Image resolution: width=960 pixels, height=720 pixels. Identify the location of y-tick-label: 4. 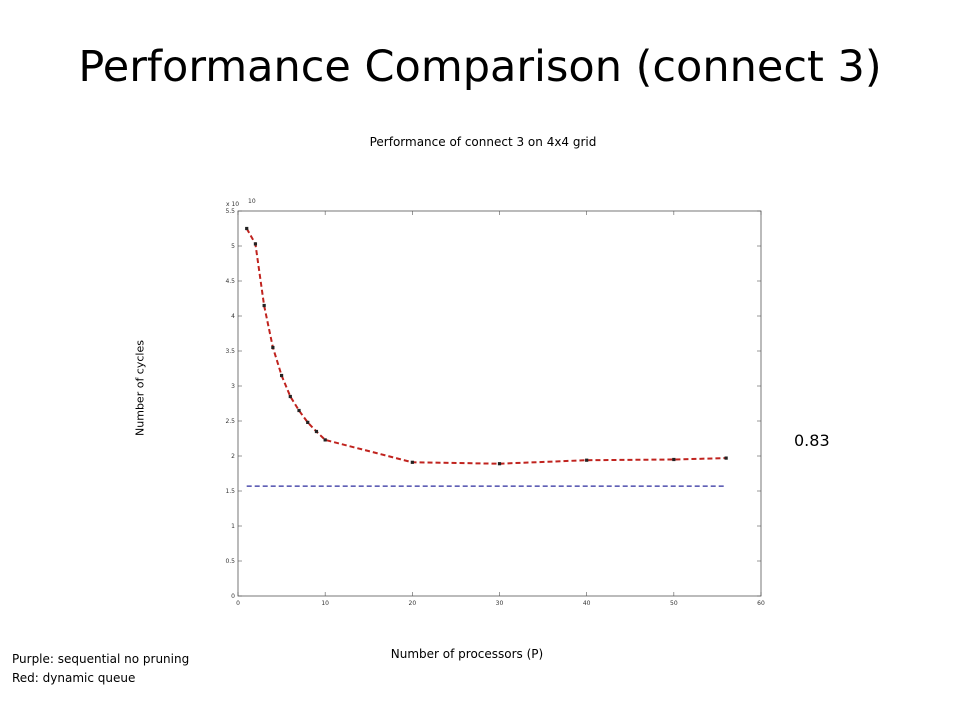
(233, 316).